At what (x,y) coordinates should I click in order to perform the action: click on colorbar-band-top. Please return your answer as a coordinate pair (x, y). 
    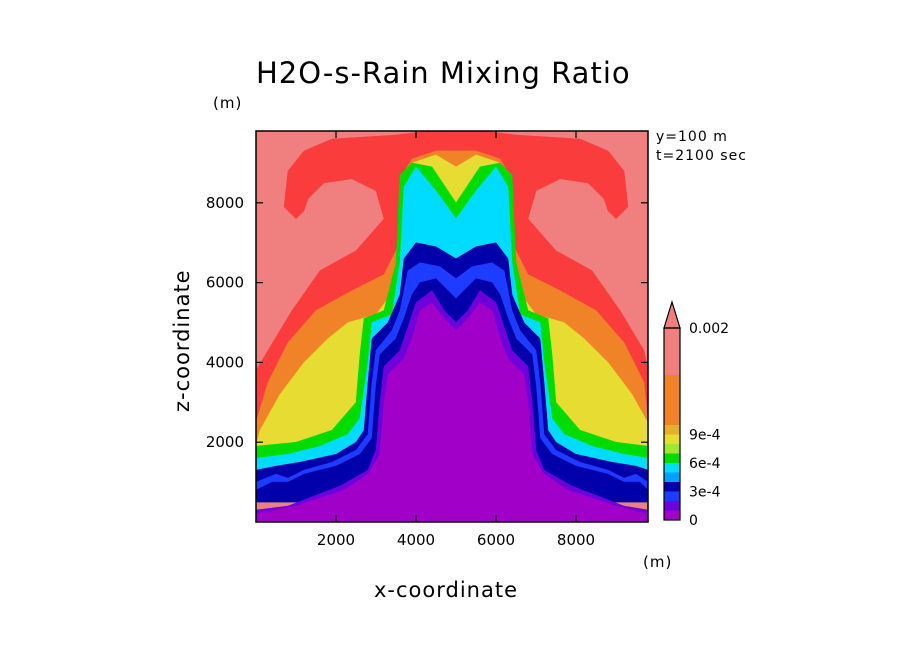
    Looking at the image, I should click on (672, 351).